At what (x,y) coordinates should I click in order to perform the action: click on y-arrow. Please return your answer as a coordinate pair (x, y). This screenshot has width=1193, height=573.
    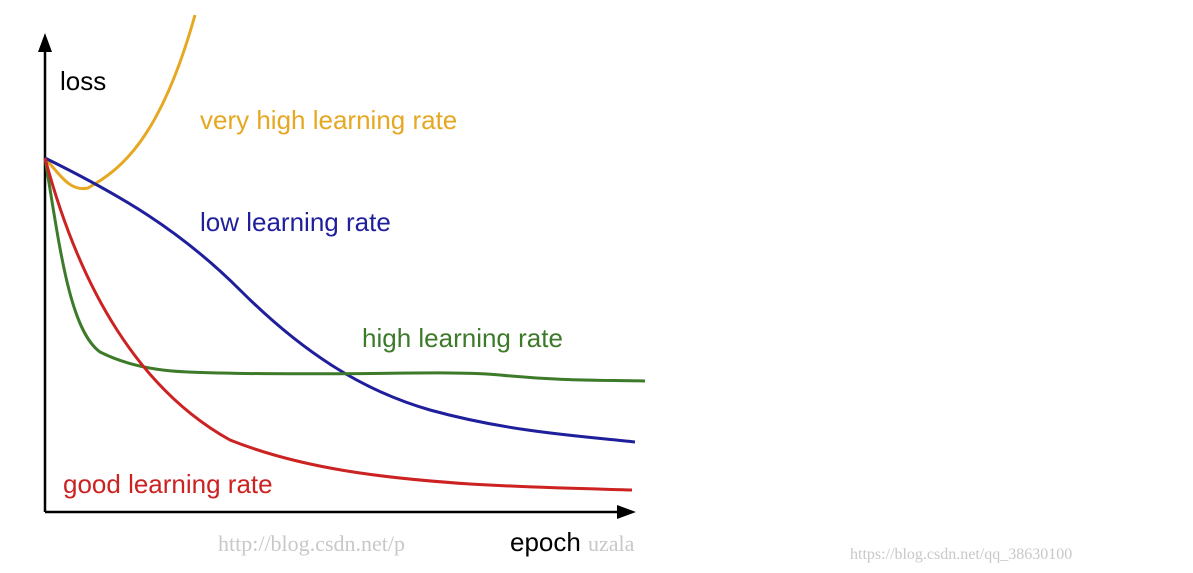
    Looking at the image, I should click on (45, 42).